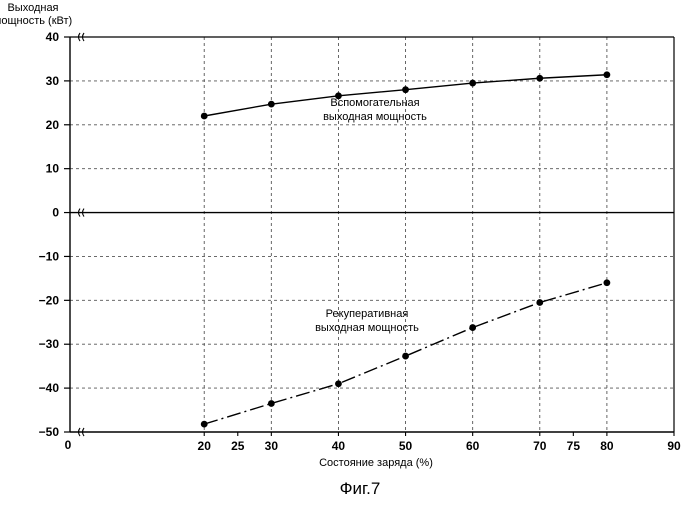  Describe the element at coordinates (55, 213) in the screenshot. I see `y-tick-label: 0` at that location.